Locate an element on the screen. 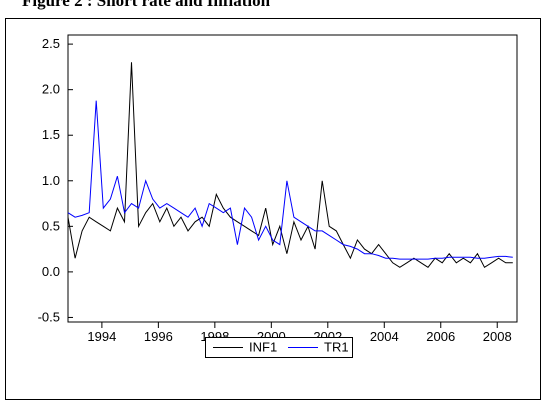  y-tick-label: 0.5 is located at coordinates (51, 225).